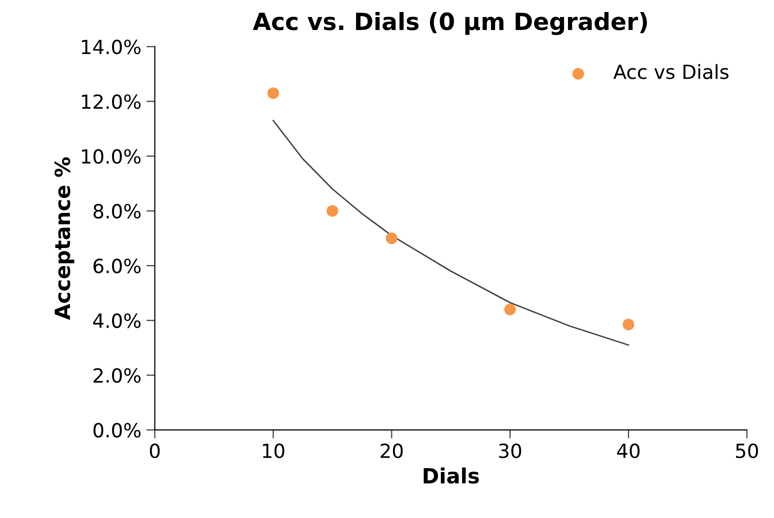 The width and height of the screenshot is (774, 518). I want to click on y-tick-label: 8.0%, so click(117, 211).